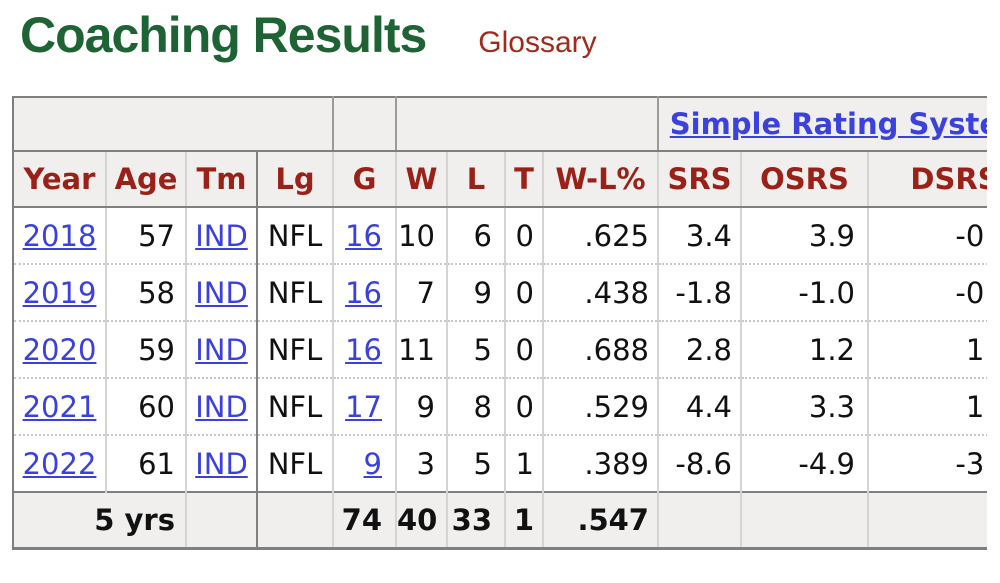 The height and width of the screenshot is (583, 1000). I want to click on wl-pct-cell: .529, so click(601, 407).